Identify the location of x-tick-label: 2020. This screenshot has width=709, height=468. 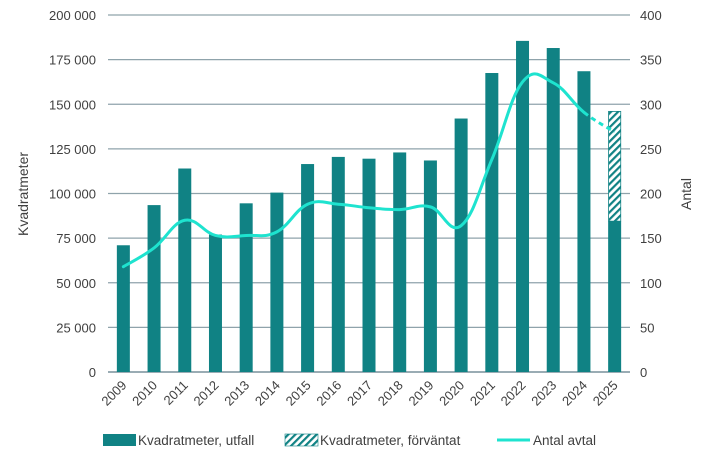
(451, 393).